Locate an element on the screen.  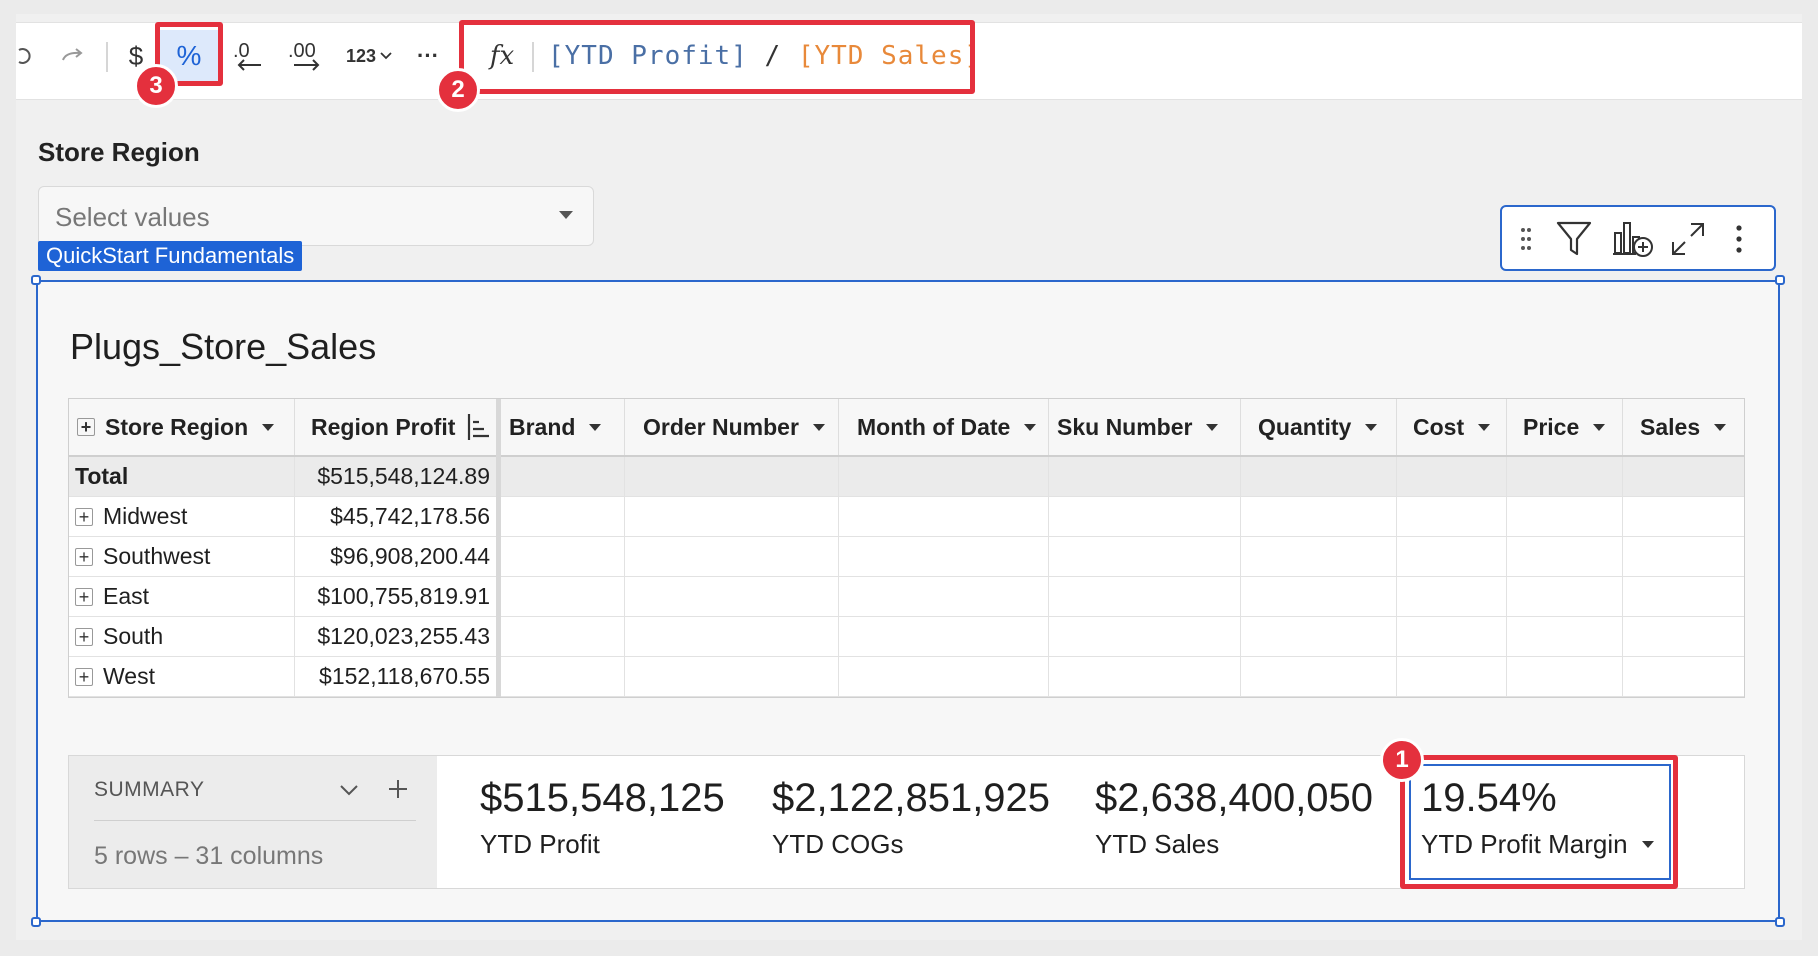
kpi-ytd-profit: $515,548,125 YTD Profit is located at coordinates (602, 818).